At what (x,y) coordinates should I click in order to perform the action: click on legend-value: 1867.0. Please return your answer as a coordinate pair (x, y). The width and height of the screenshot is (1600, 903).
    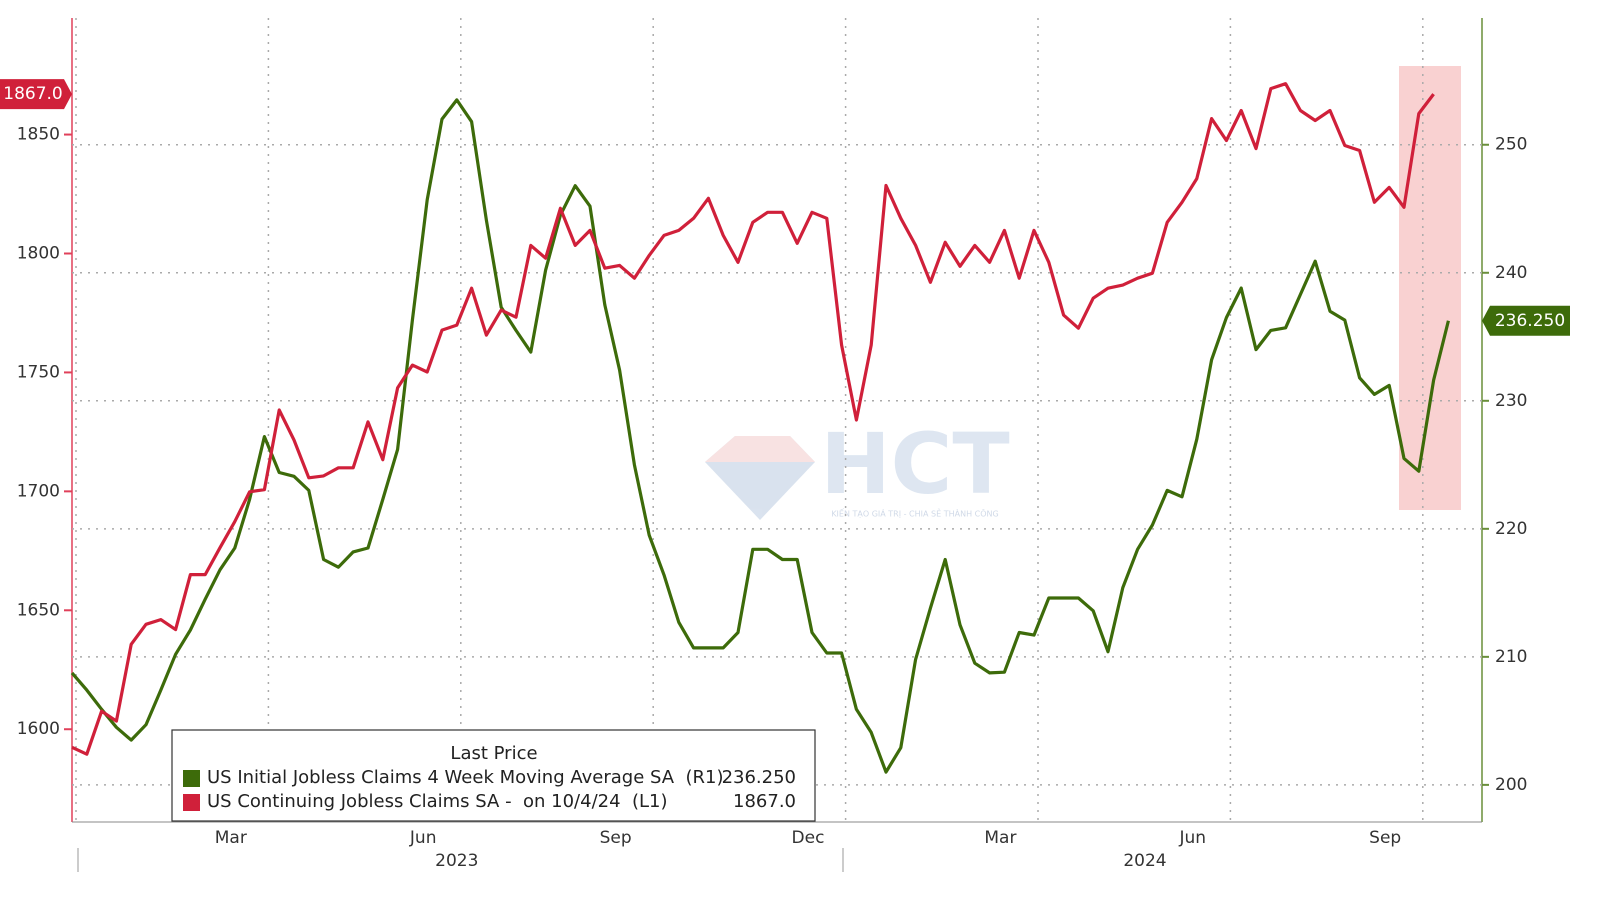
    Looking at the image, I should click on (764, 801).